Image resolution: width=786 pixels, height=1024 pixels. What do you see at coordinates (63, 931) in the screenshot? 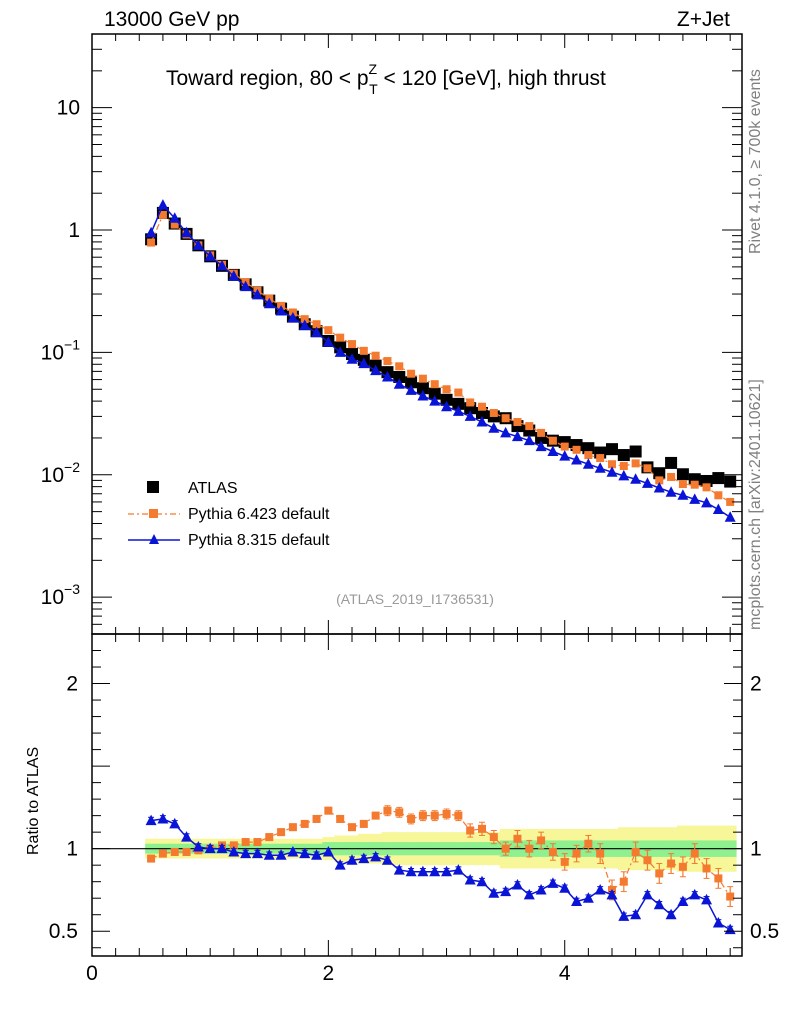
I see `ratio-y-tick-label-left: 0.5` at bounding box center [63, 931].